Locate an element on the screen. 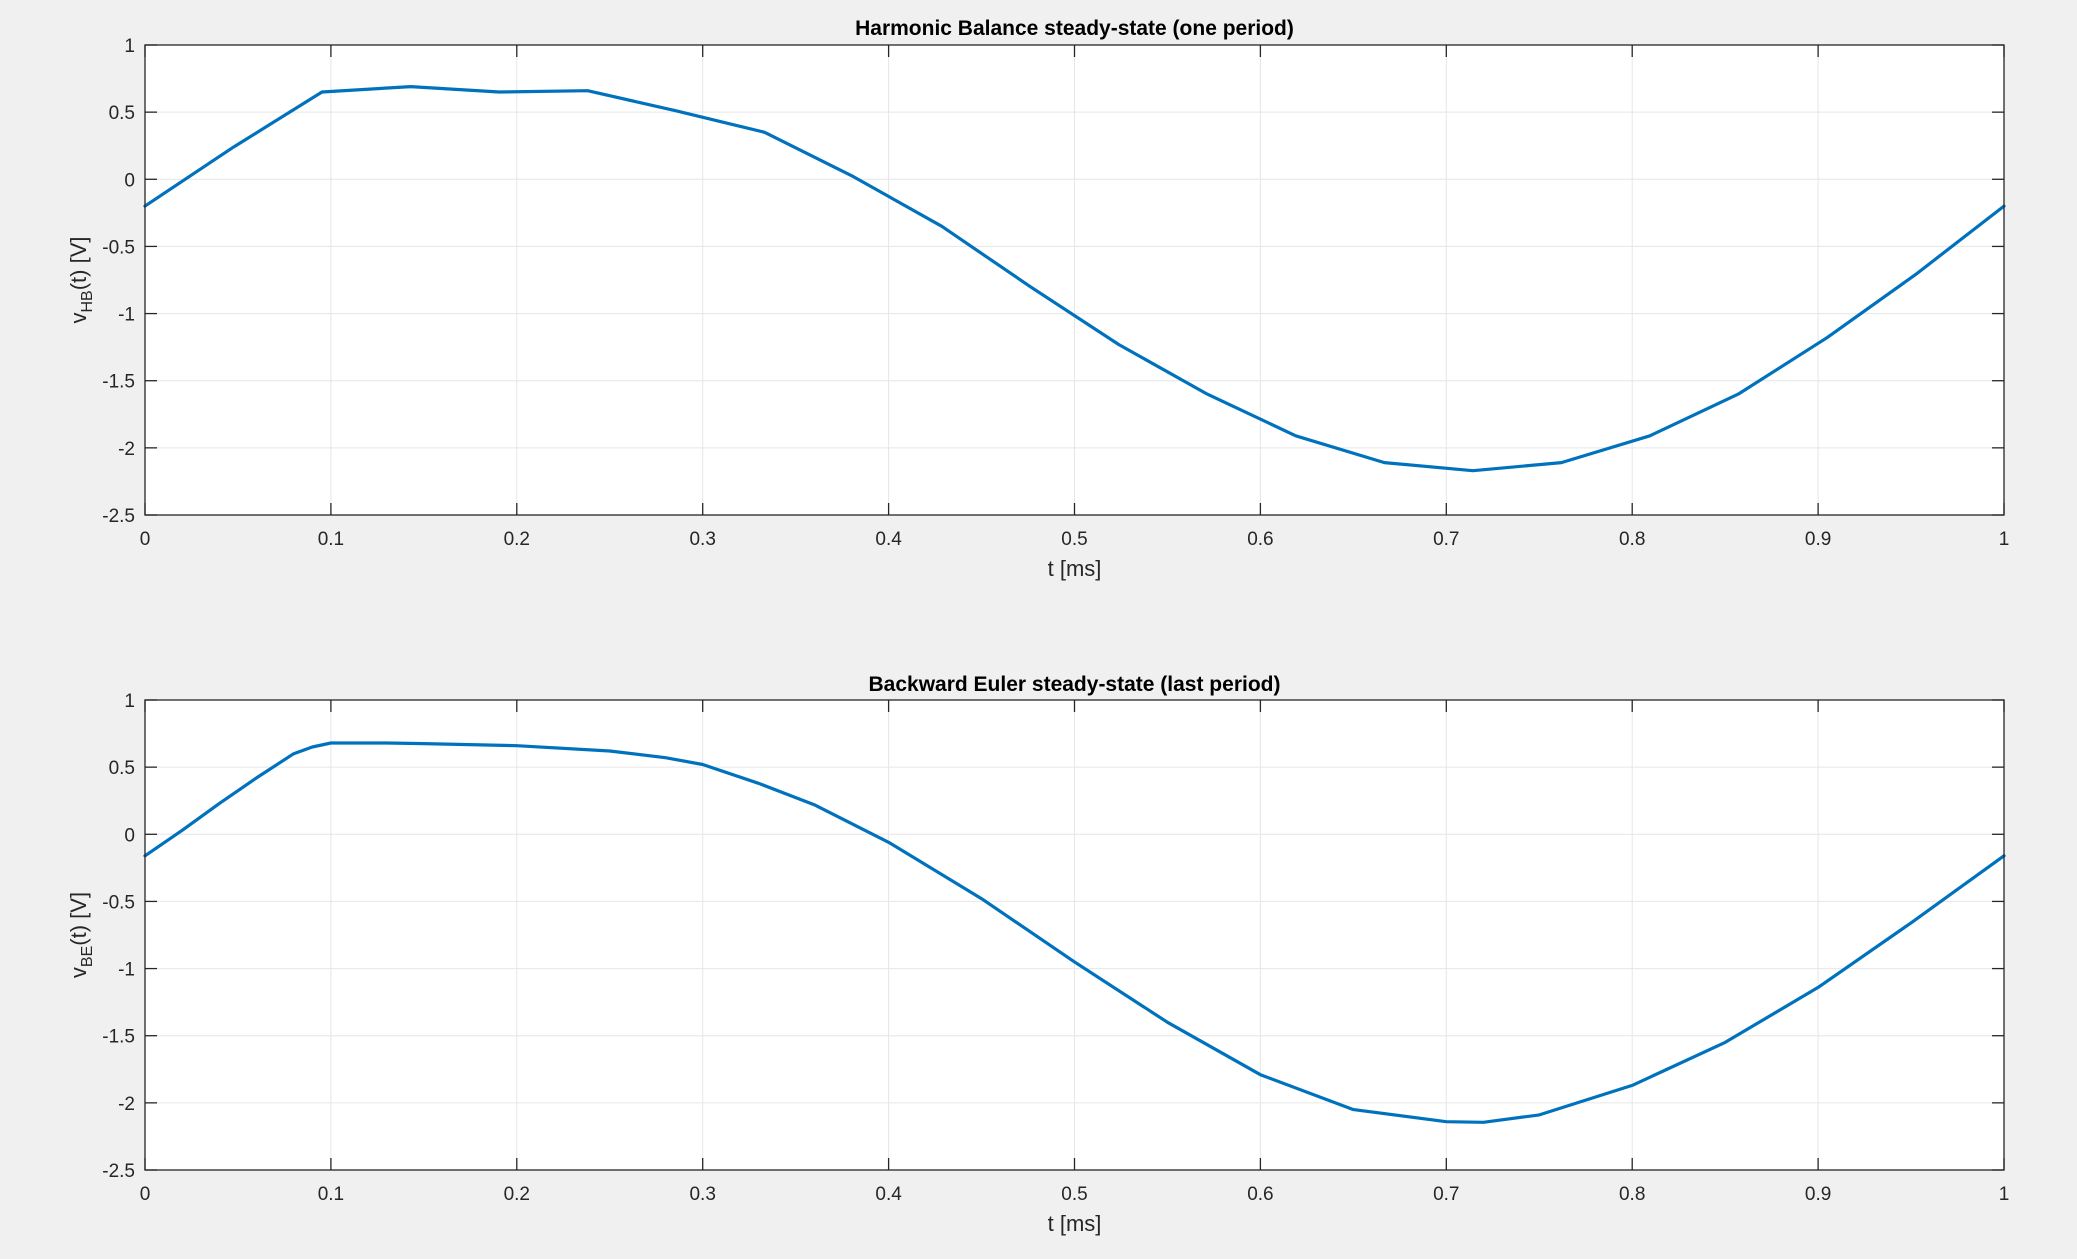  y-axis-label-main-bottom: v is located at coordinates (78, 972).